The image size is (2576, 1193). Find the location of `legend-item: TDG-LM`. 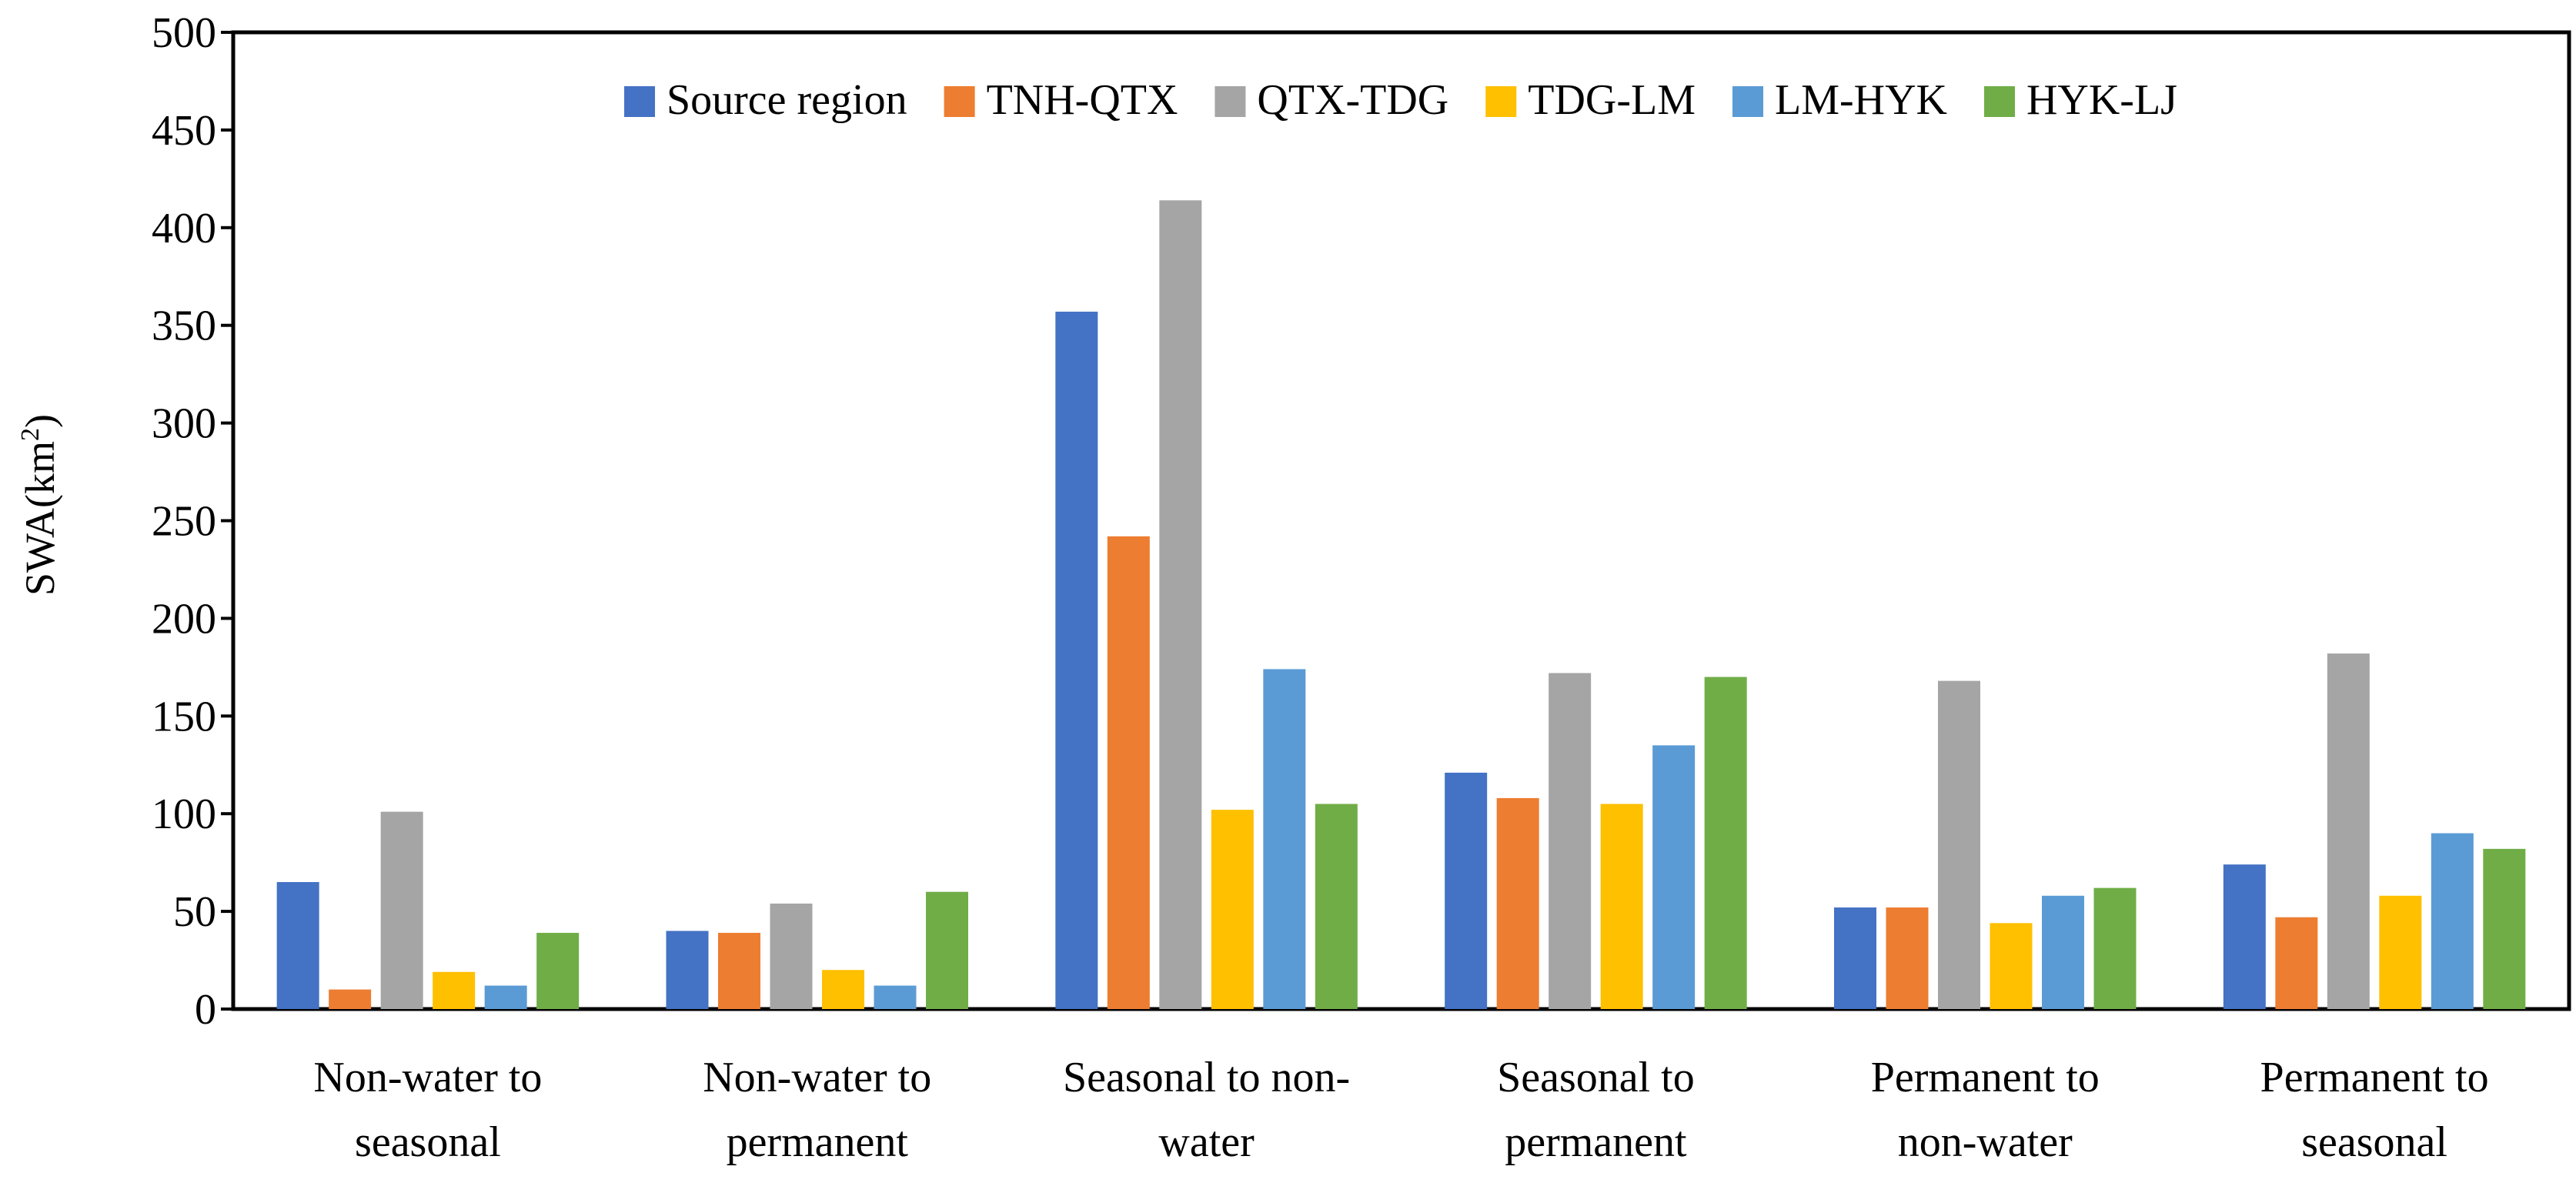

legend-item: TDG-LM is located at coordinates (1590, 100).